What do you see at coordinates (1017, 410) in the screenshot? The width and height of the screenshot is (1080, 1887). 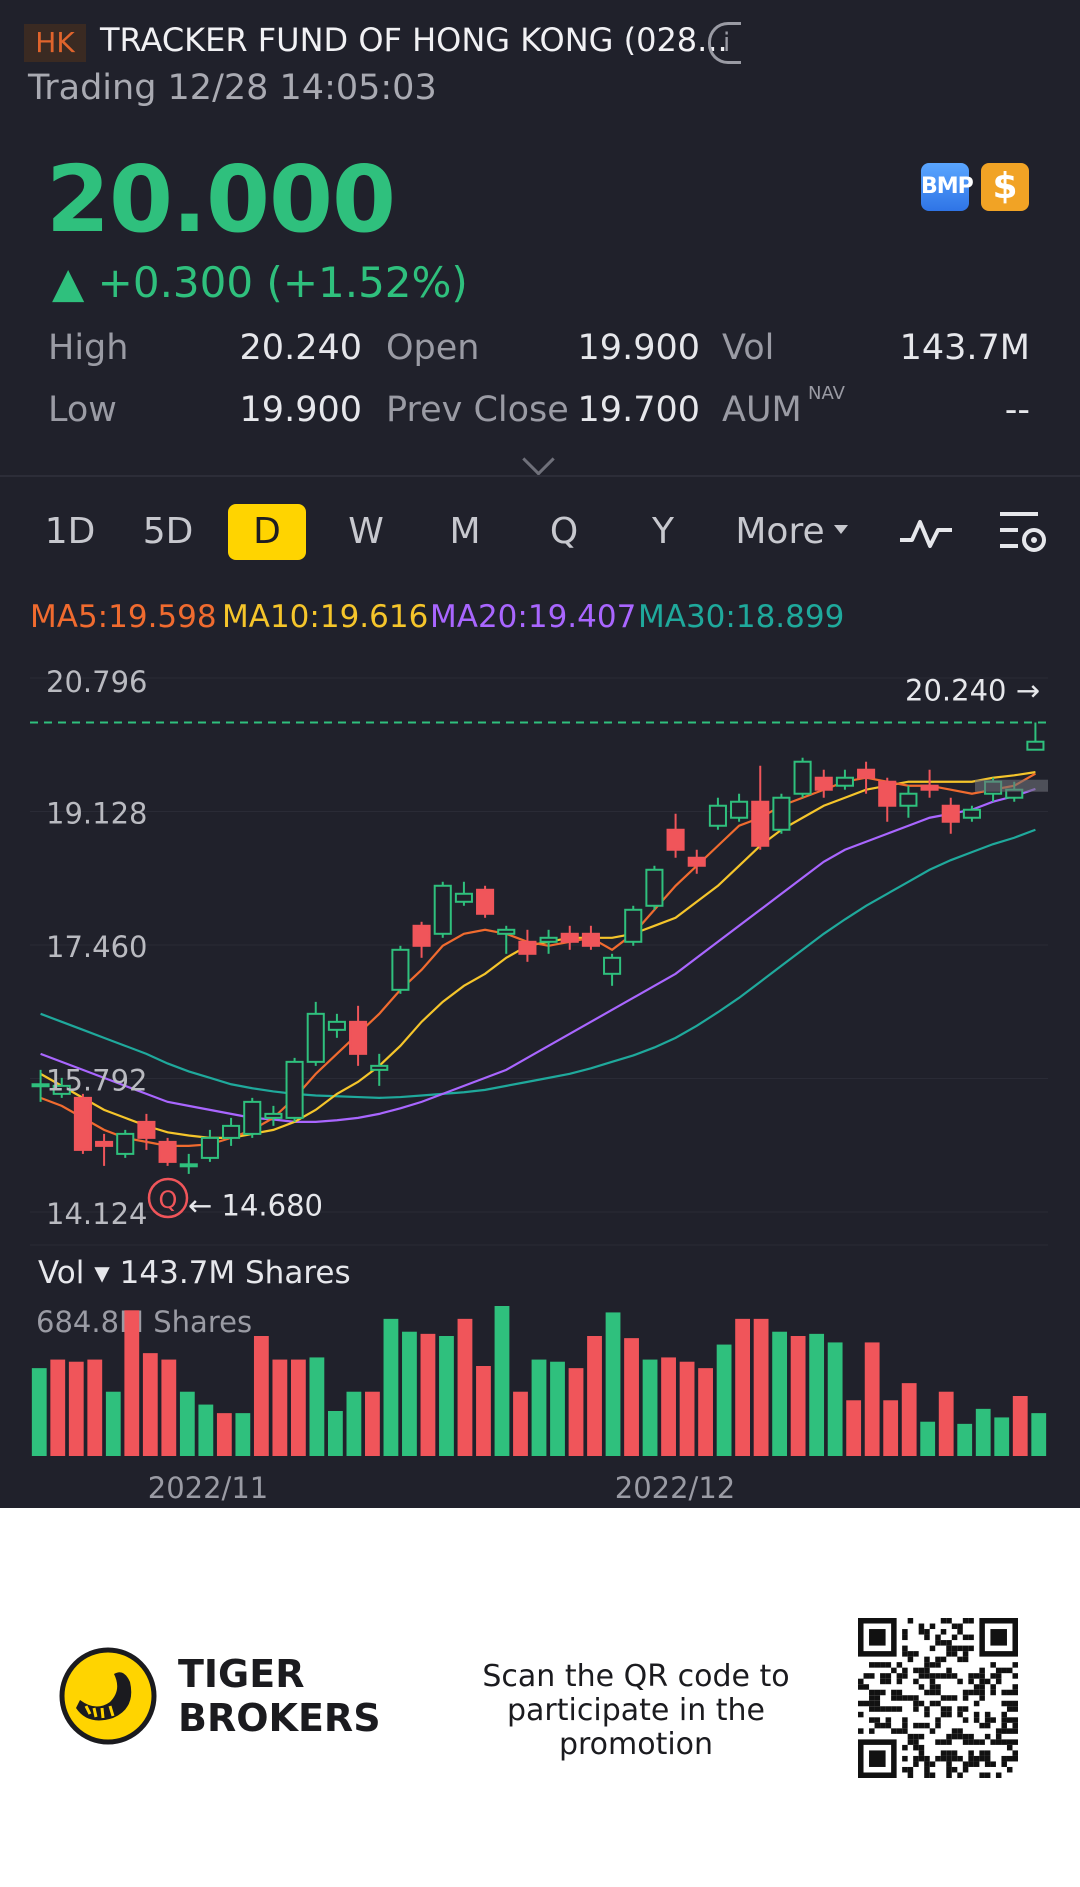 I see `aum-value: --` at bounding box center [1017, 410].